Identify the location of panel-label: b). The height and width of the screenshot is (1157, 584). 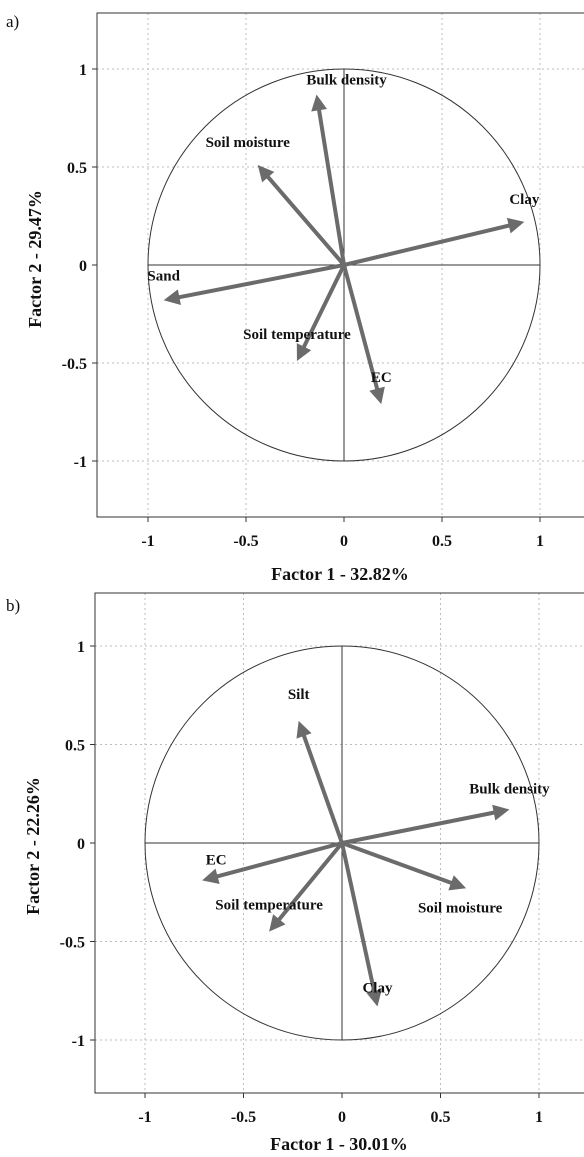
(13, 605).